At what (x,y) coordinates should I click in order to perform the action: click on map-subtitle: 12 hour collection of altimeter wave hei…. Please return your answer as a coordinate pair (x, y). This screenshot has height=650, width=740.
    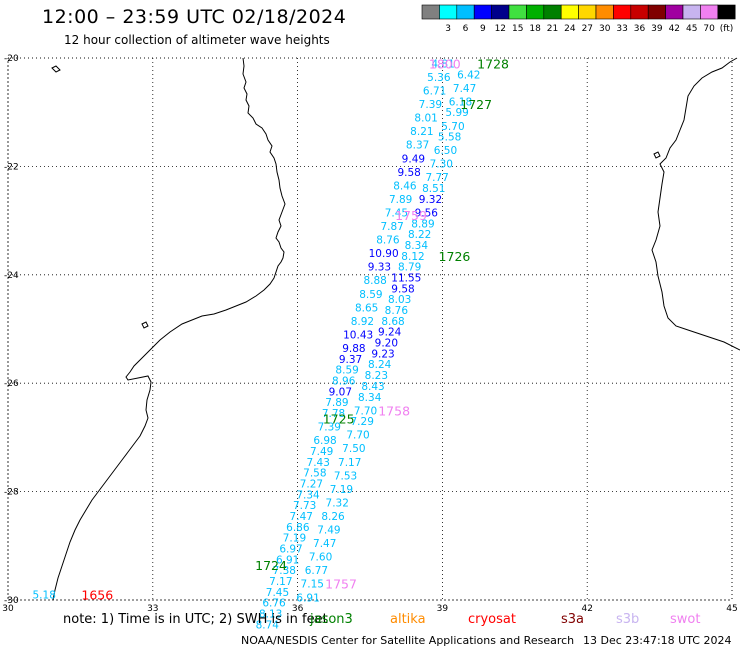
    Looking at the image, I should click on (197, 40).